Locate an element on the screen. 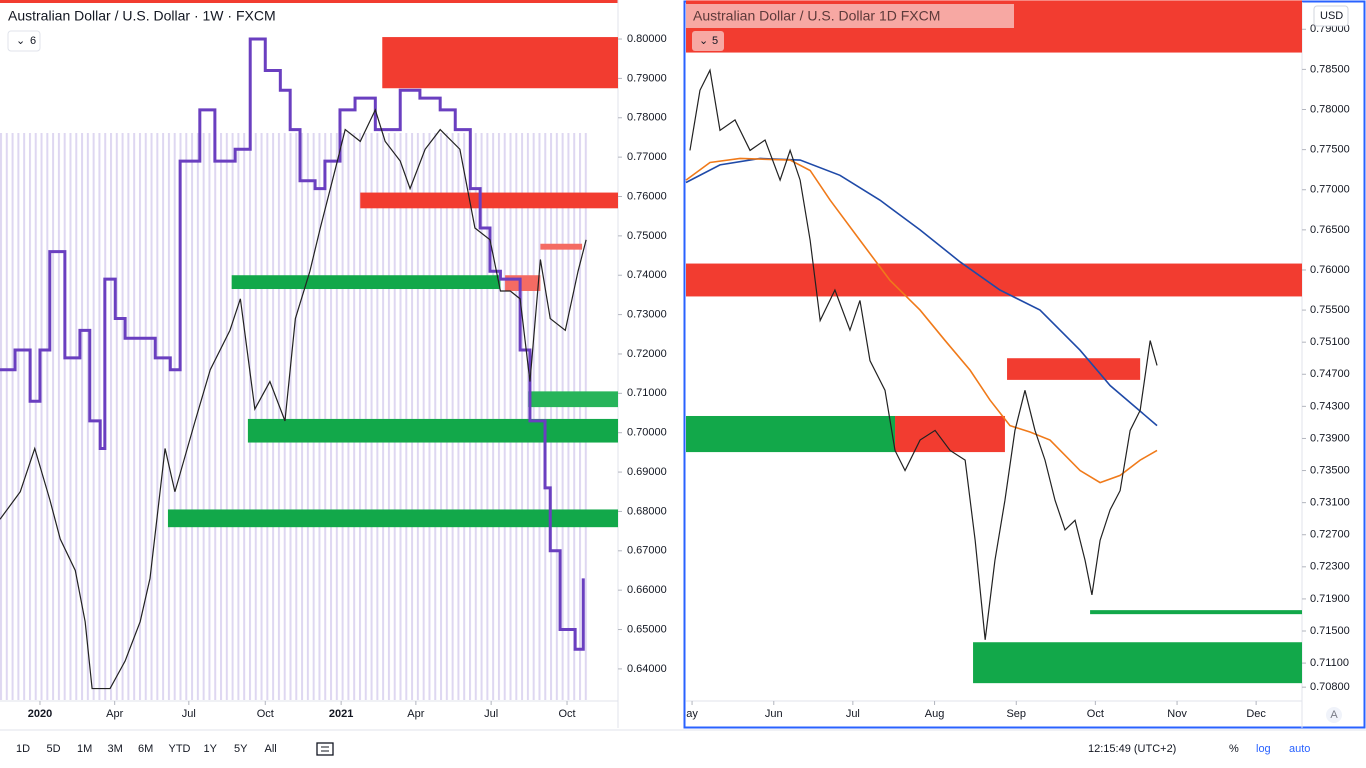 Image resolution: width=1366 pixels, height=768 pixels. y-tick-label: 0.78500 is located at coordinates (1330, 69).